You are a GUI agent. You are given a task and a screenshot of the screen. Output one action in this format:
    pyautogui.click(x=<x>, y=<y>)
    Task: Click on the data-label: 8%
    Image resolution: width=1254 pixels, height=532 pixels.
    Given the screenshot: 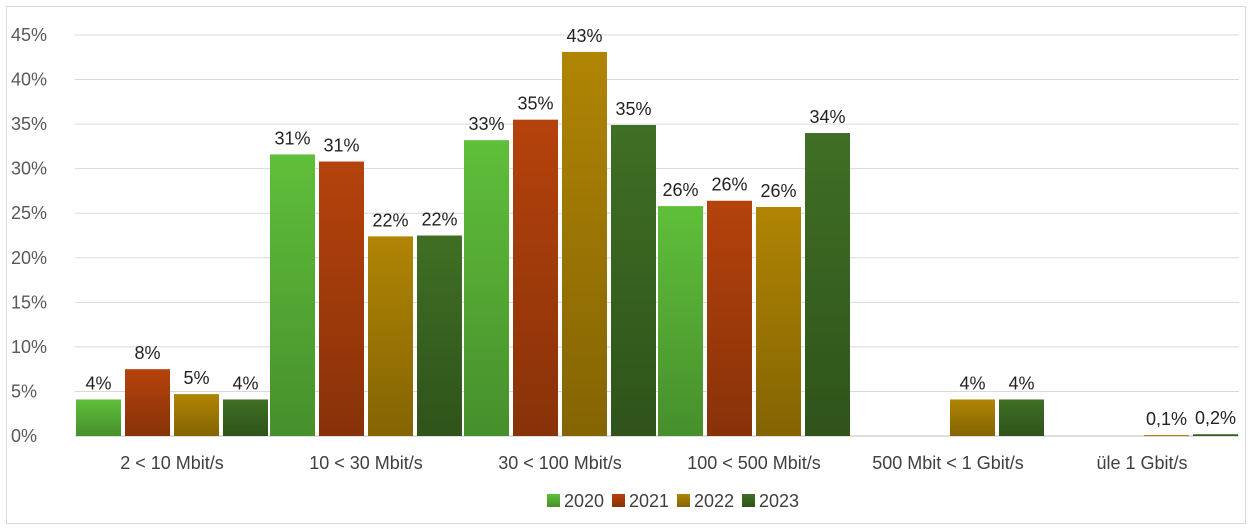 What is the action you would take?
    pyautogui.click(x=147, y=353)
    